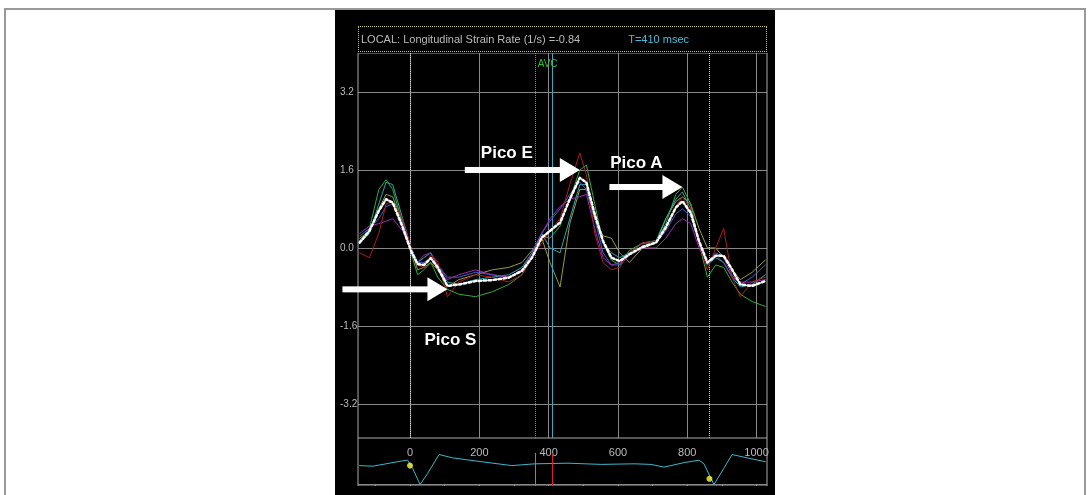 This screenshot has width=1089, height=495. Describe the element at coordinates (347, 92) in the screenshot. I see `y-tick-label: 3.2` at that location.